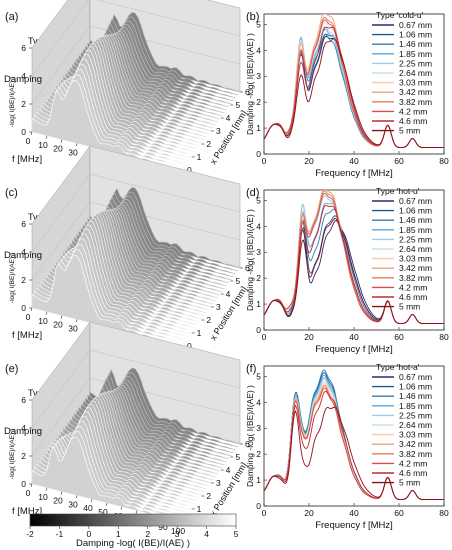 This screenshot has width=452, height=550. Describe the element at coordinates (73, 152) in the screenshot. I see `f-tick-label: 30` at that location.